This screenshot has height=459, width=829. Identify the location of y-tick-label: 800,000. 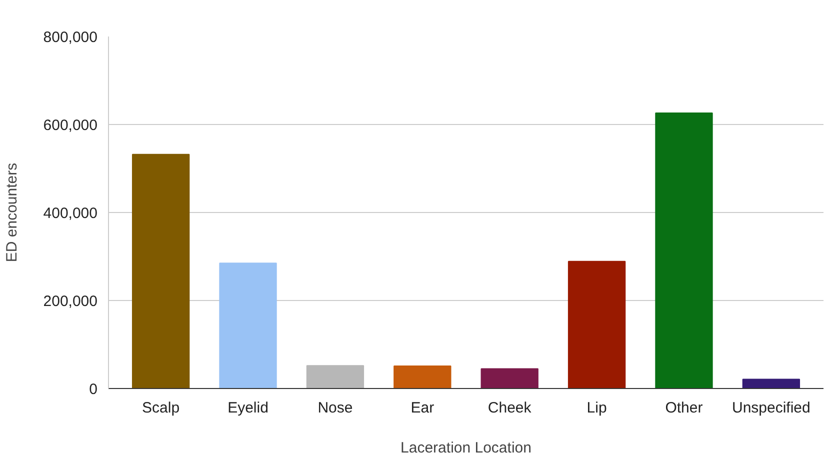
(70, 37).